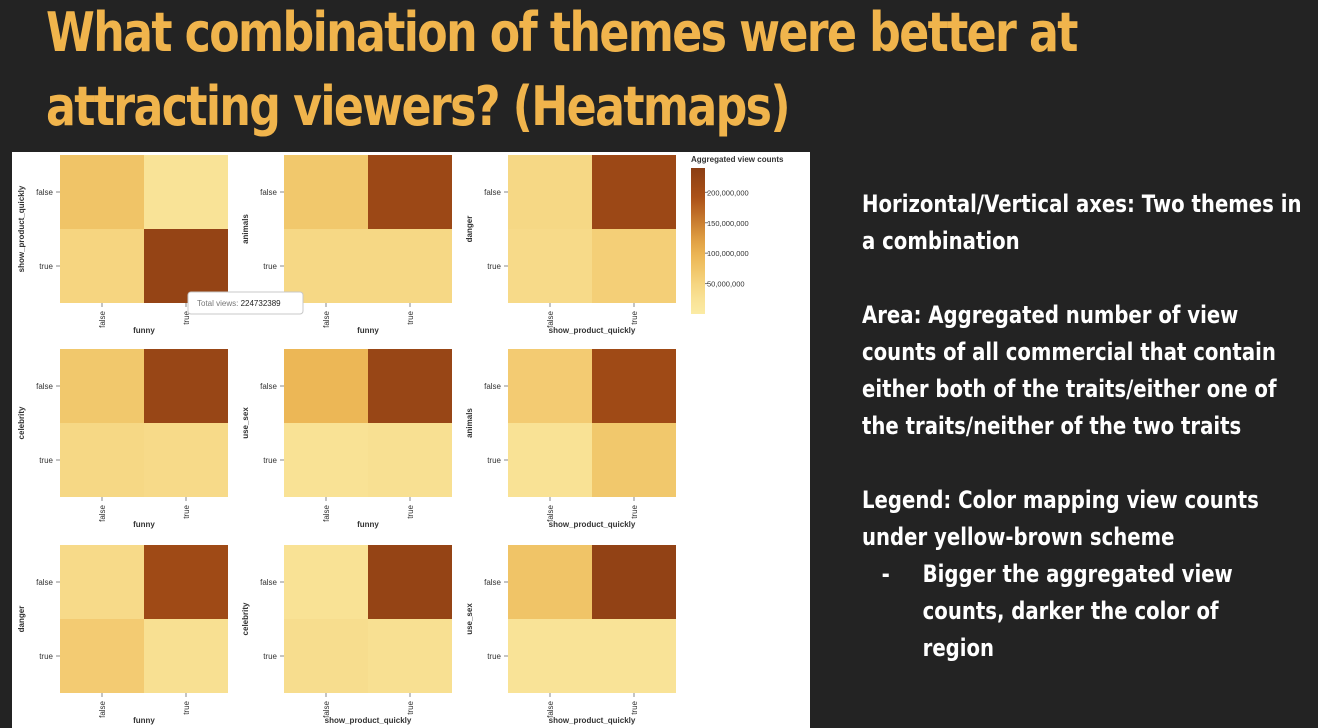  I want to click on y-axis-label: show_product_quickly, so click(21, 228).